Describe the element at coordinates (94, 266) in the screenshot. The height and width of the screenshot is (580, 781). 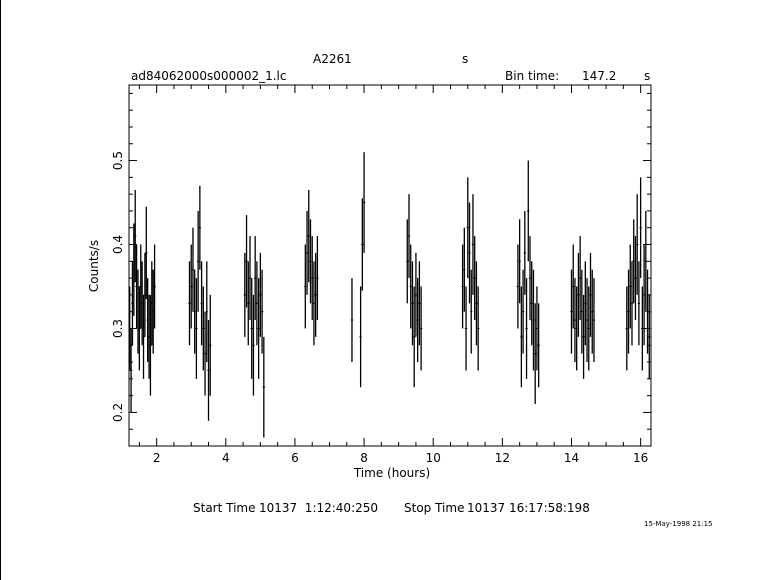
I see `y-axis-label: Counts/s` at that location.